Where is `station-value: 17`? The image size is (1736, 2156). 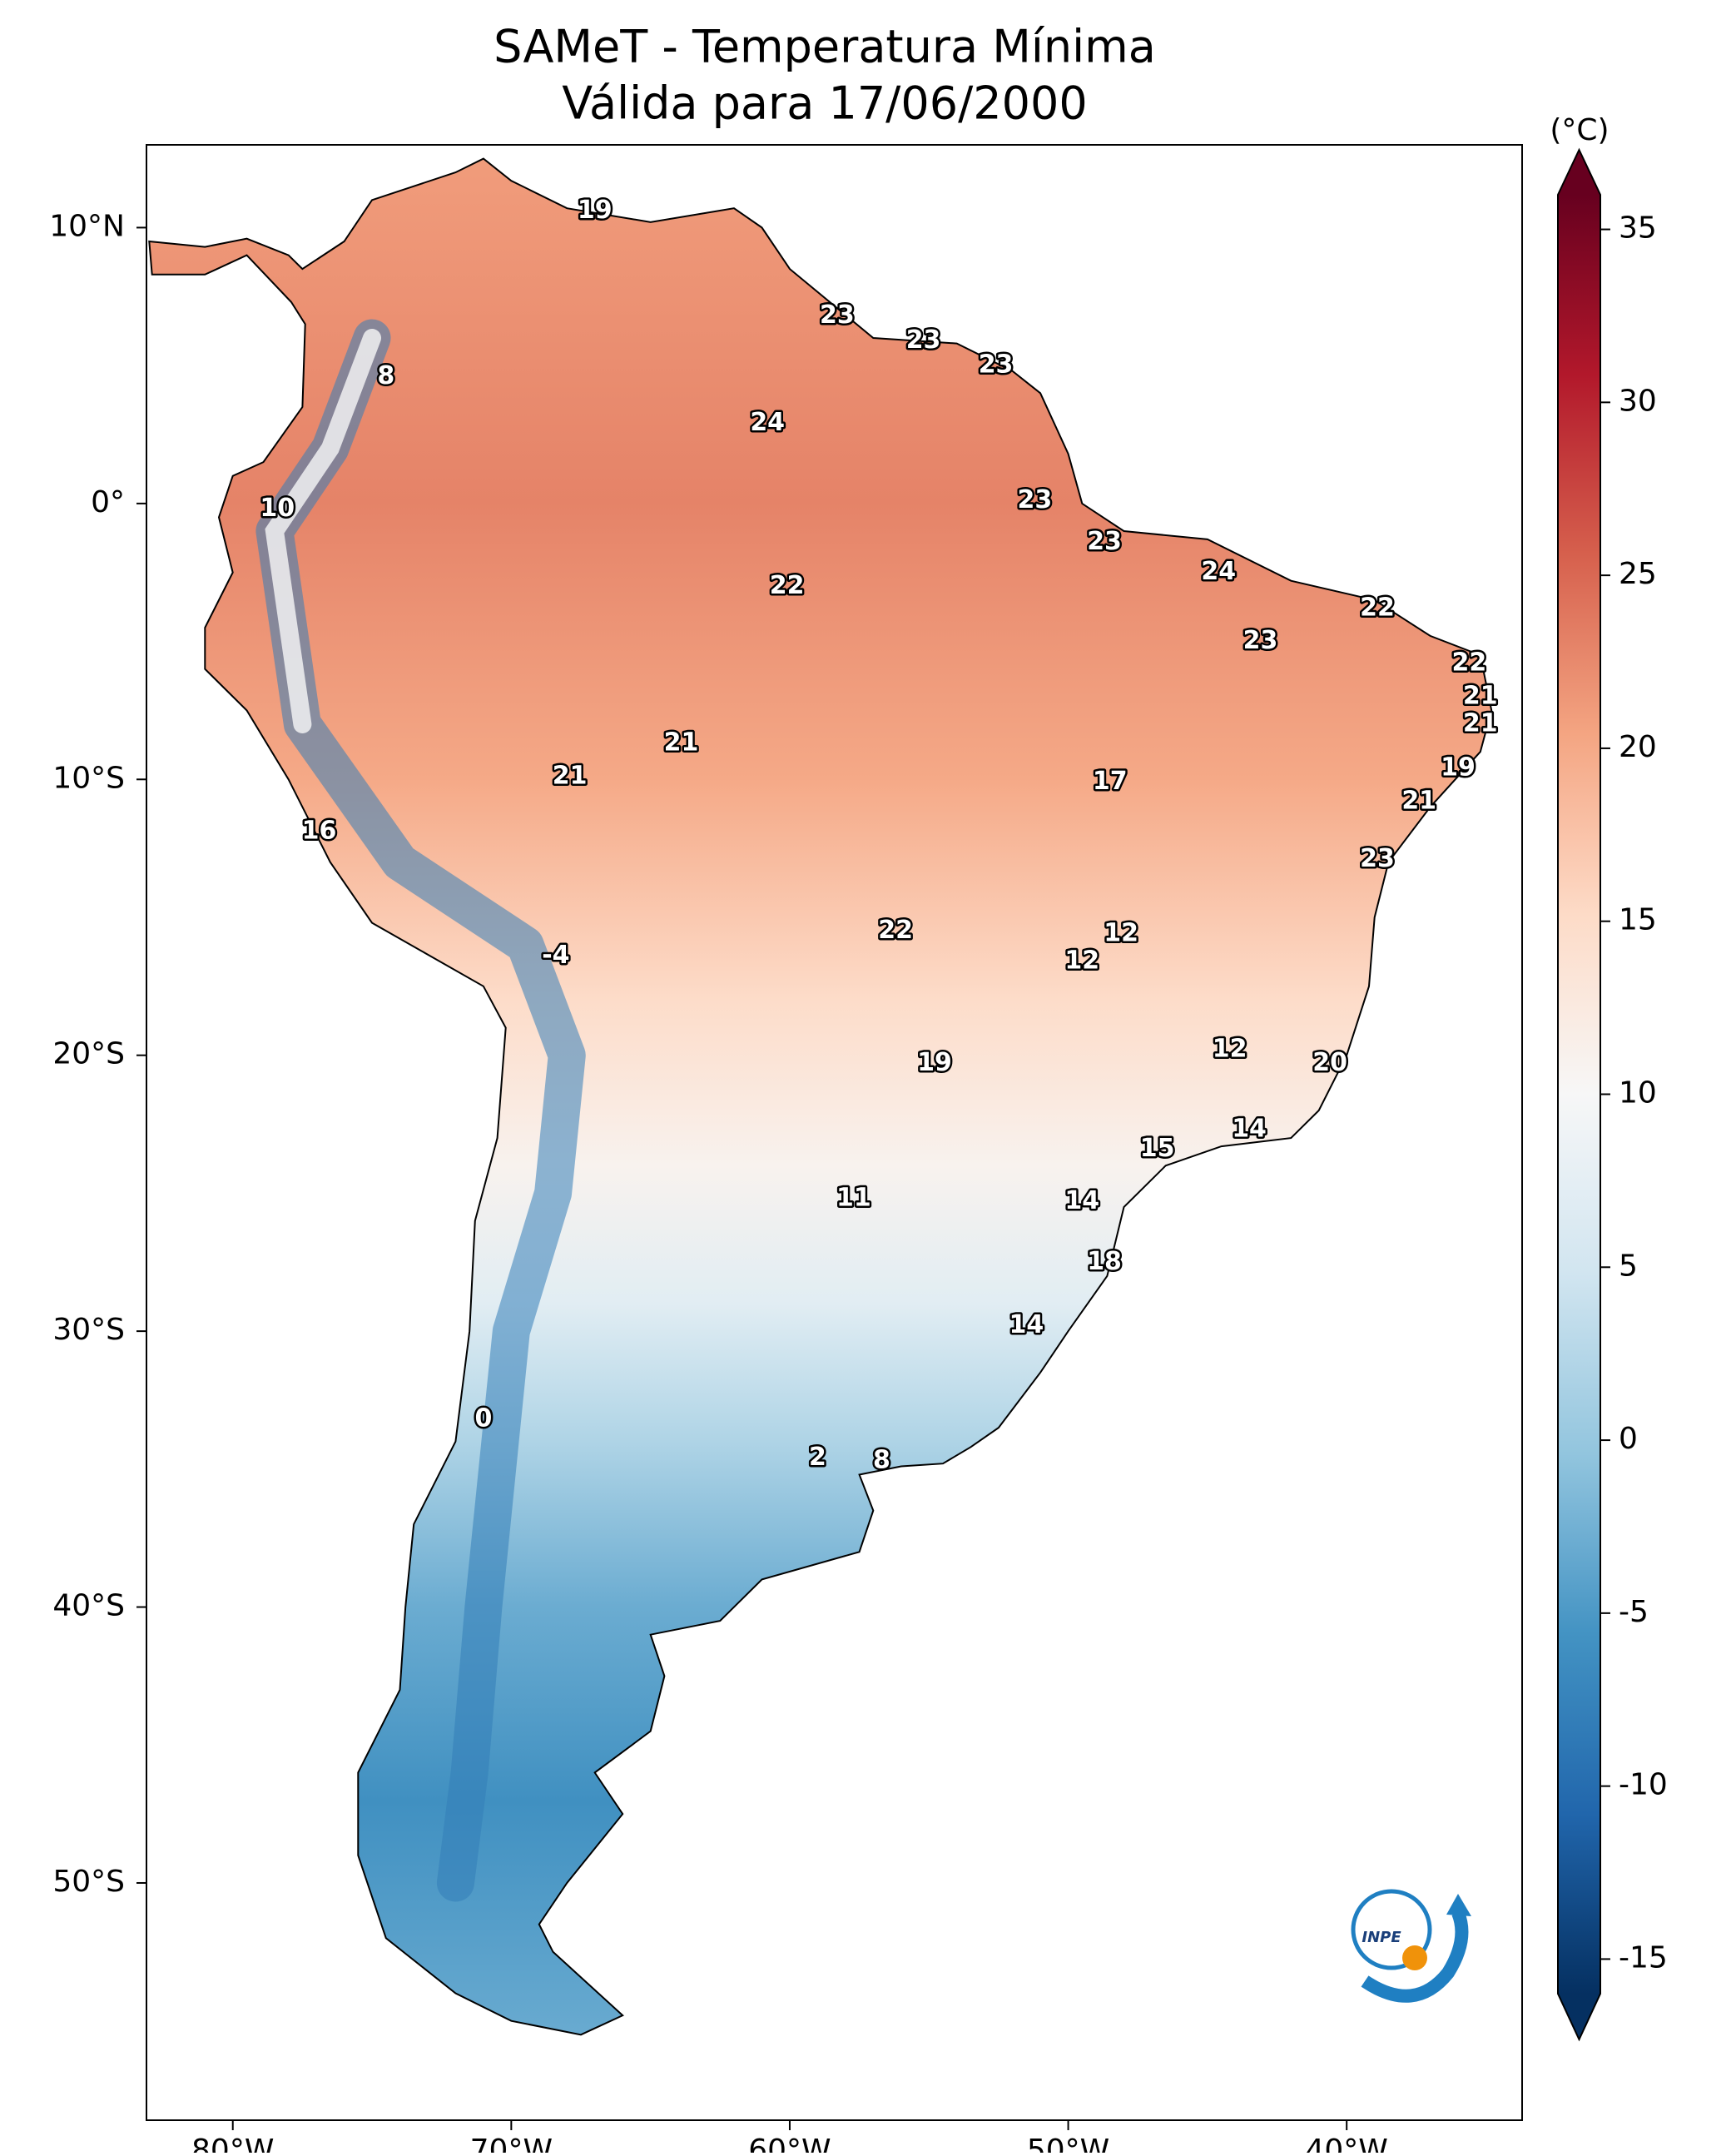 station-value: 17 is located at coordinates (1110, 781).